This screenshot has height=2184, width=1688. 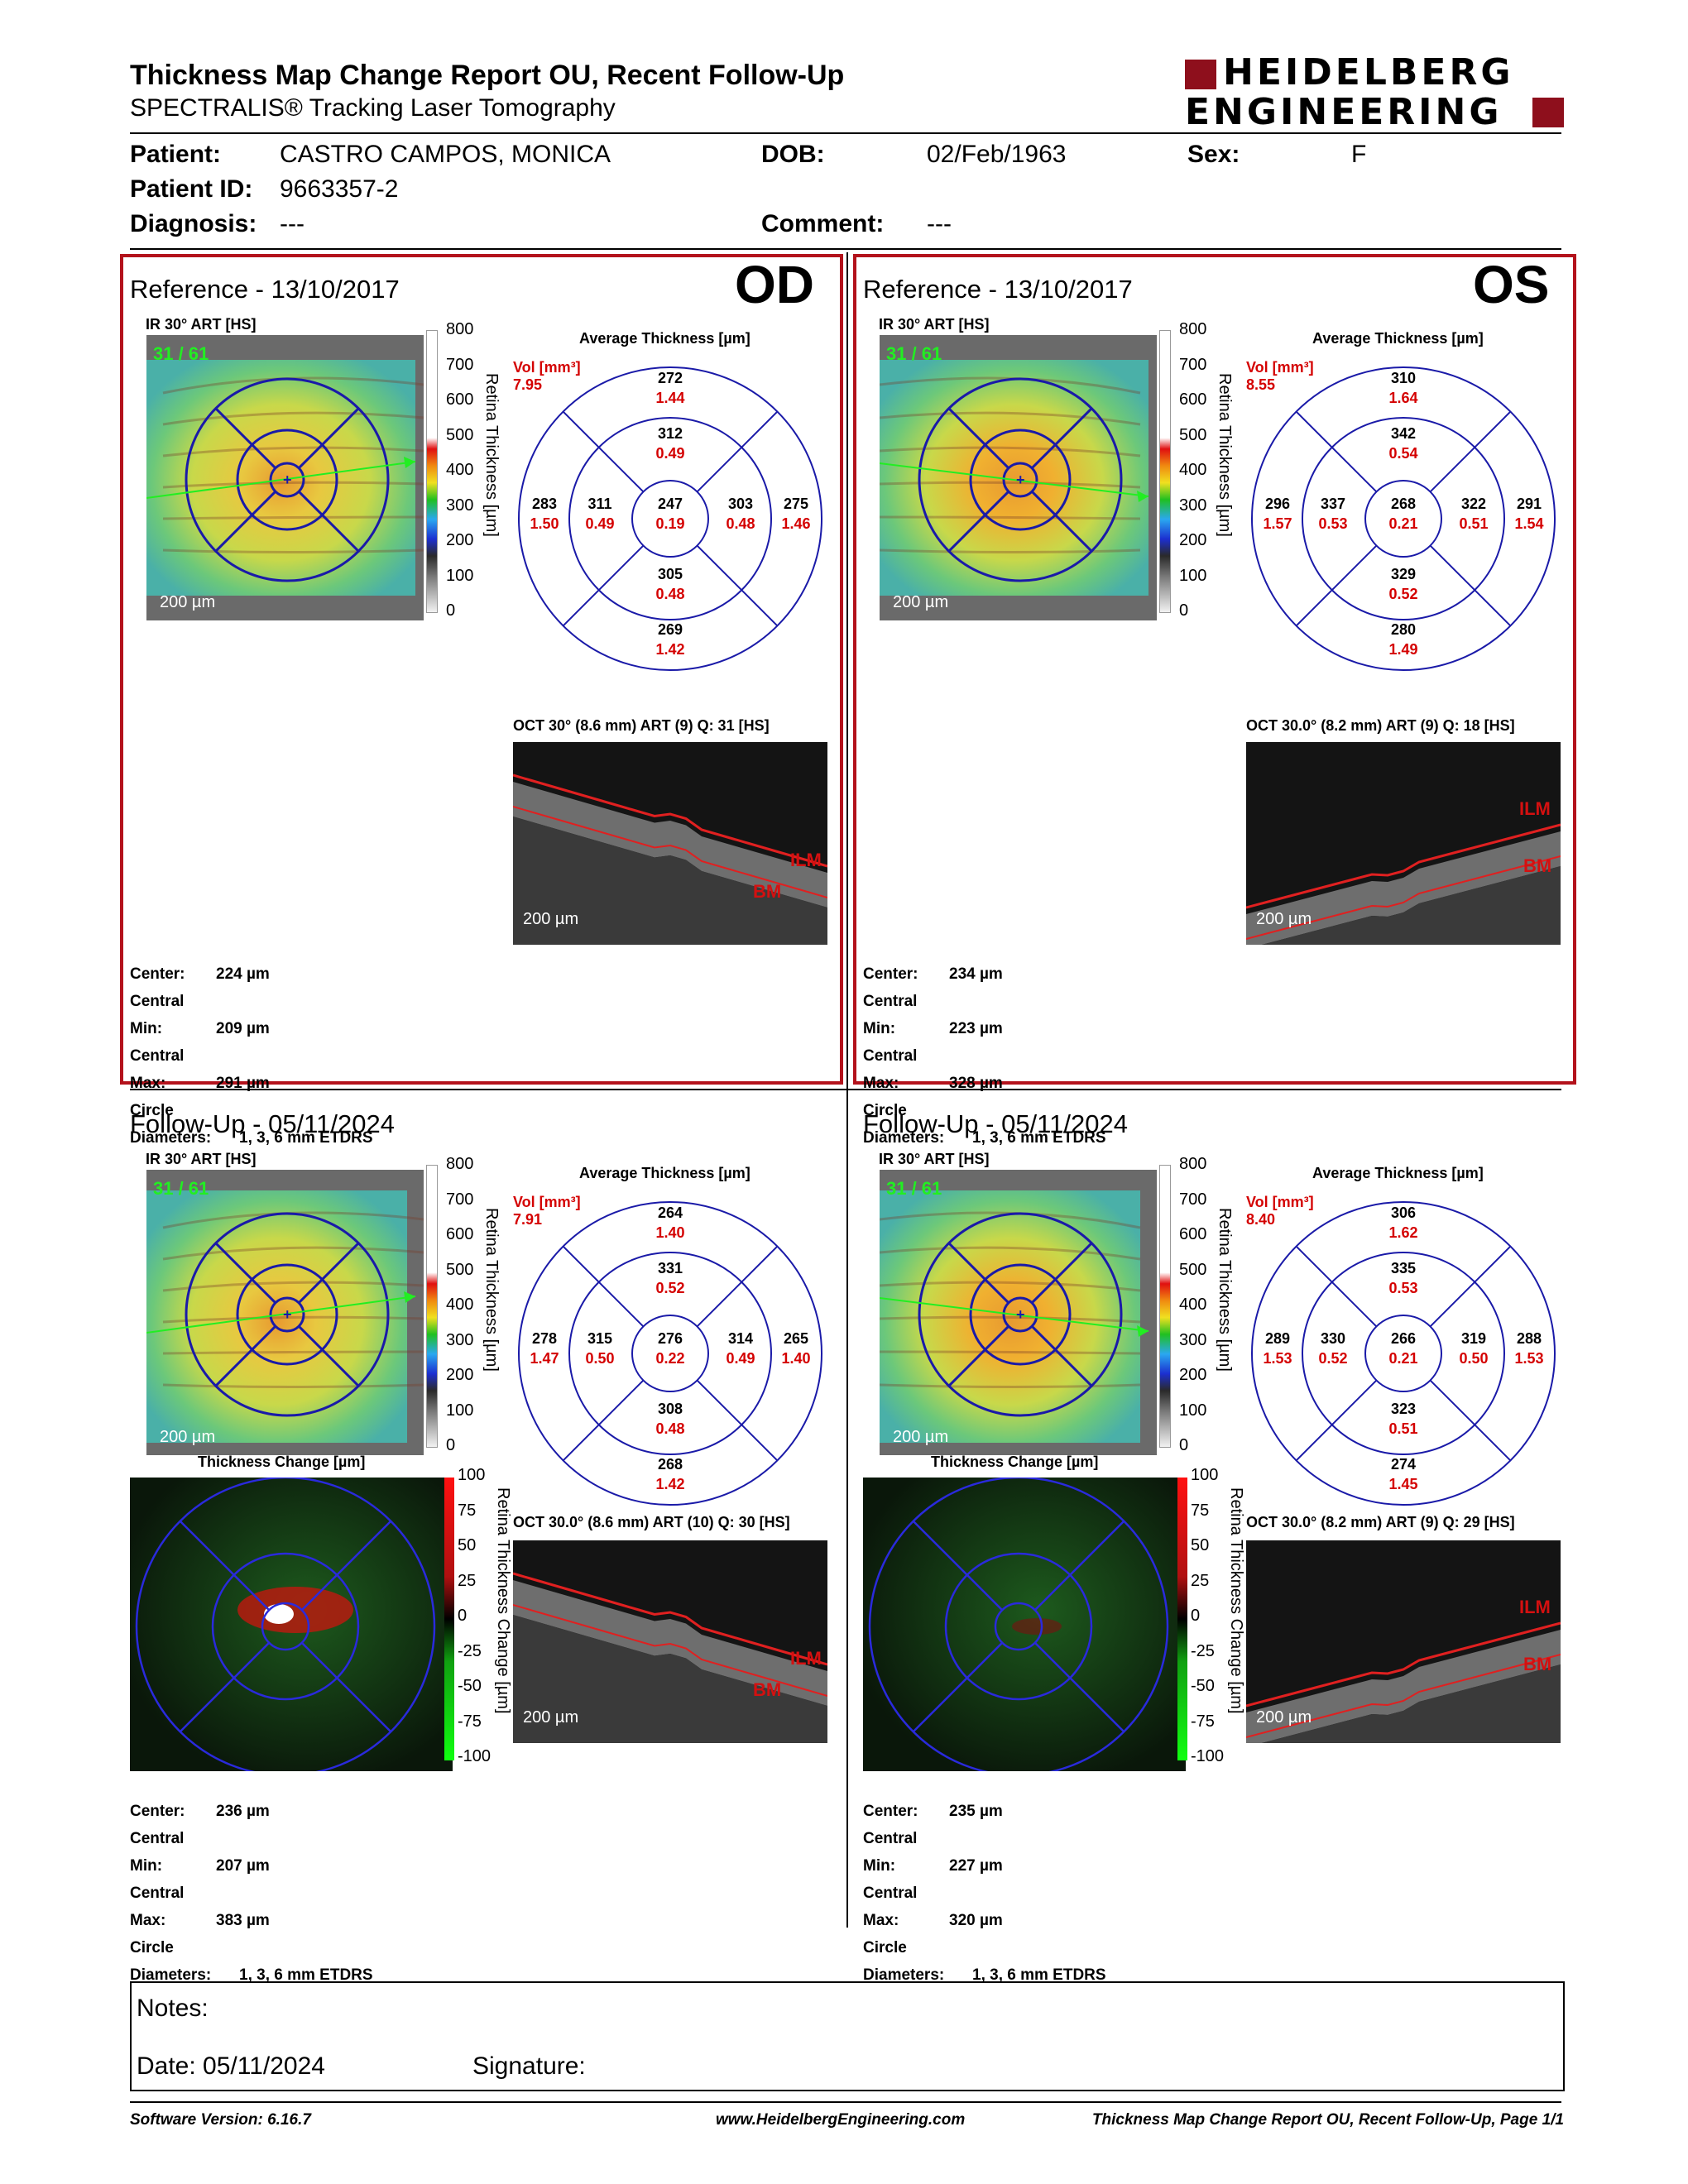 What do you see at coordinates (470, 1686) in the screenshot?
I see `change-colorbar-tick: -50` at bounding box center [470, 1686].